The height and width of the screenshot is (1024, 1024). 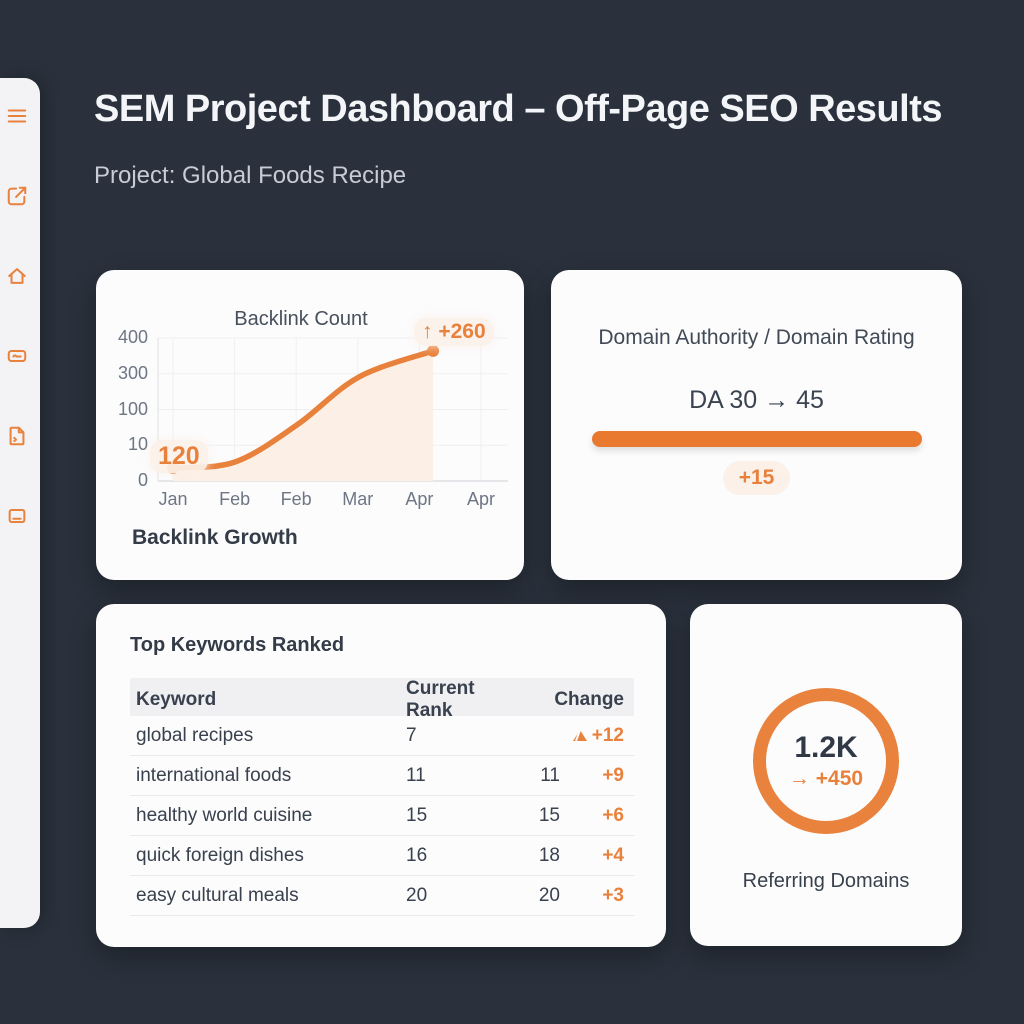 I want to click on x-tick-label: Jan, so click(x=173, y=499).